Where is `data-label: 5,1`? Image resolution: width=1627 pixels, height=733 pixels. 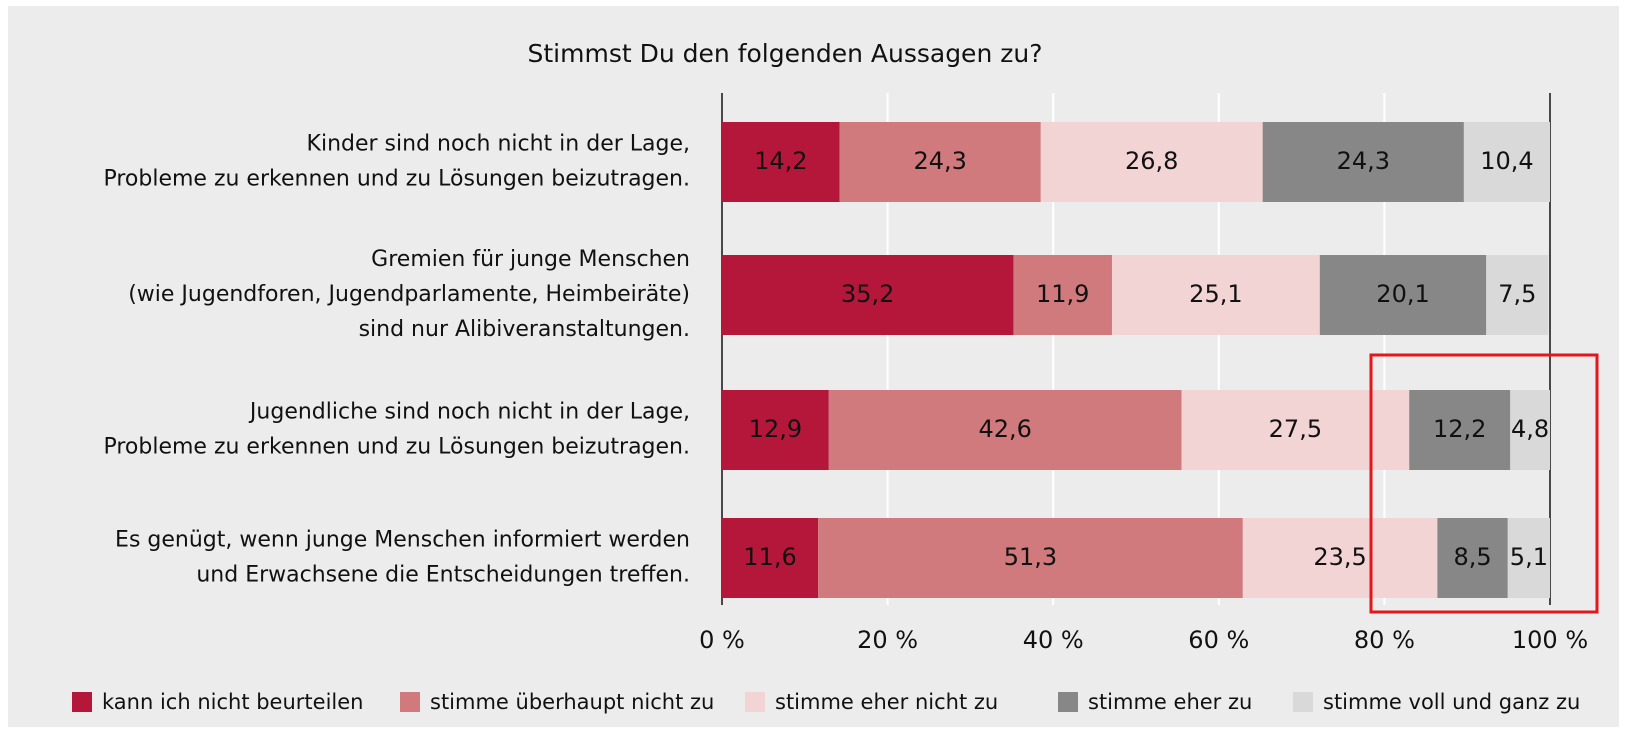 data-label: 5,1 is located at coordinates (1529, 557).